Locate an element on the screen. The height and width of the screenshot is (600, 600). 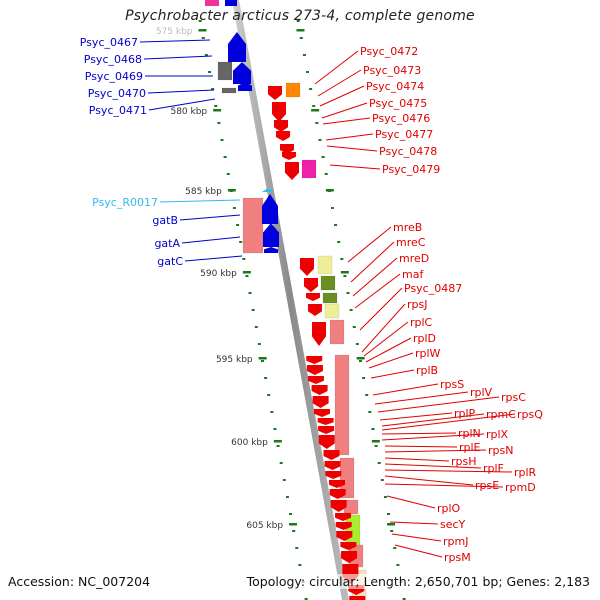
gene-label: rplP is located at coordinates (465, 413).